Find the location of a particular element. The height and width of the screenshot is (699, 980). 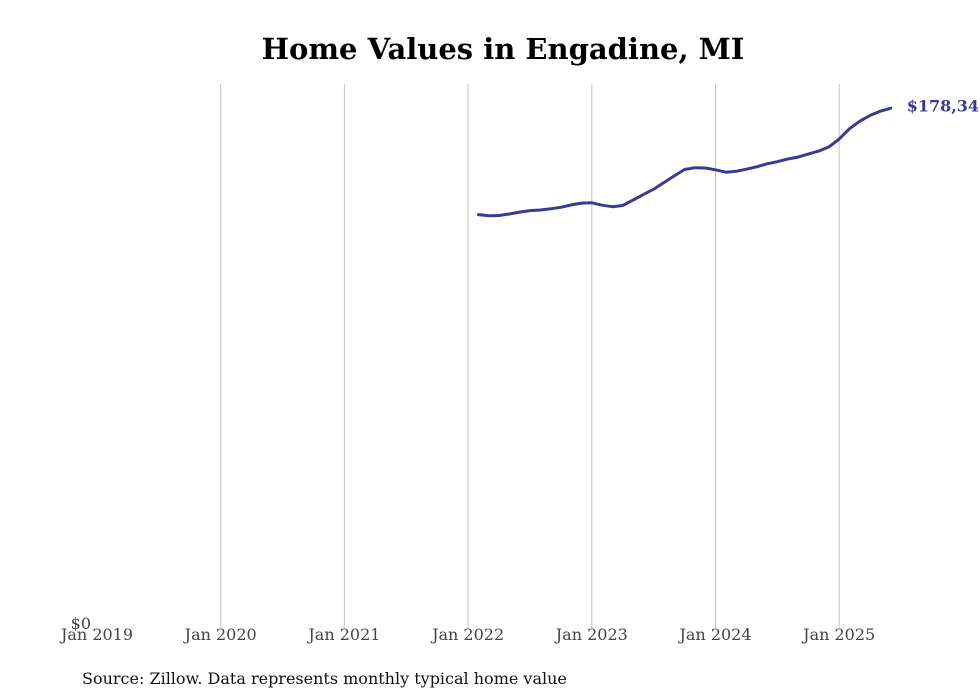

x-tick-label: Jan 2024 is located at coordinates (714, 634).